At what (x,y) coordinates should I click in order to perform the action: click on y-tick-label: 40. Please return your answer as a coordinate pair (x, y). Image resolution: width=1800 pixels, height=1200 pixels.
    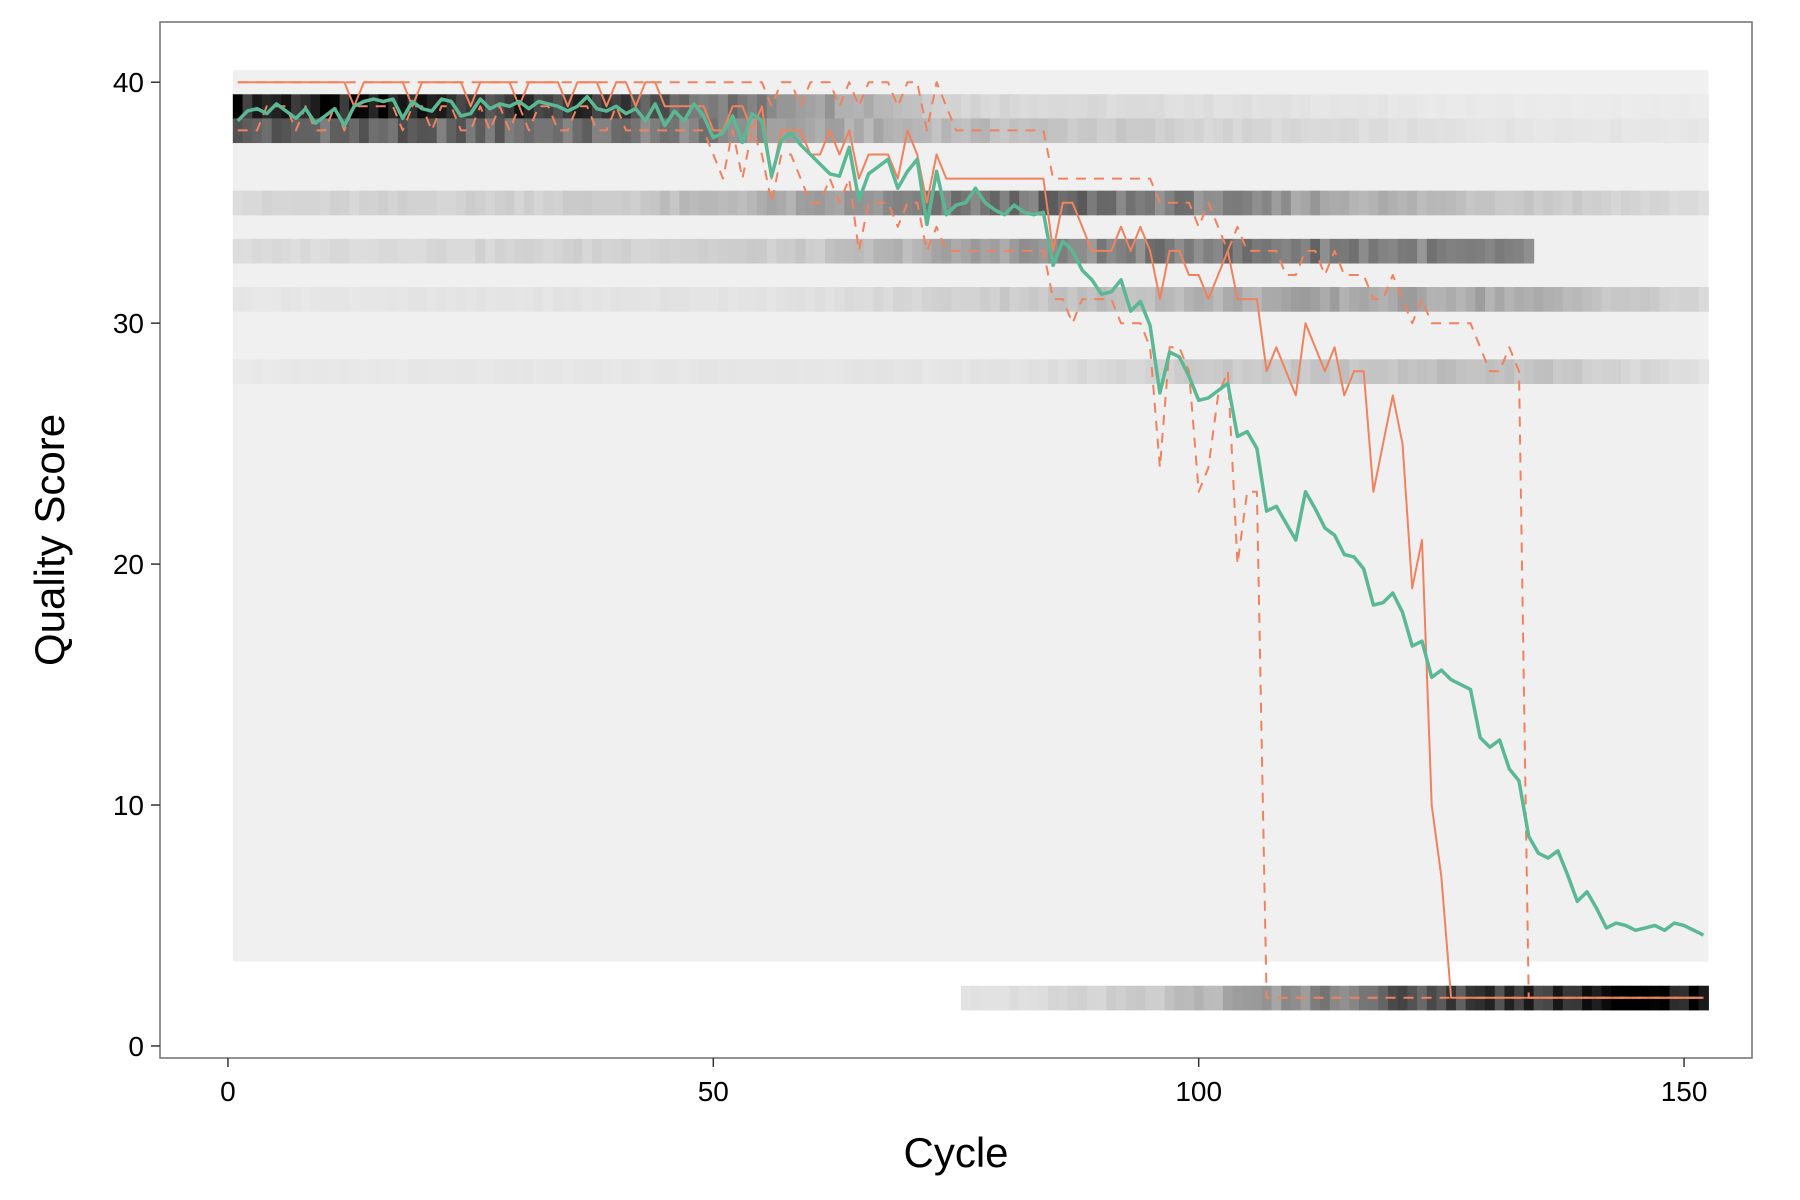
    Looking at the image, I should click on (128, 82).